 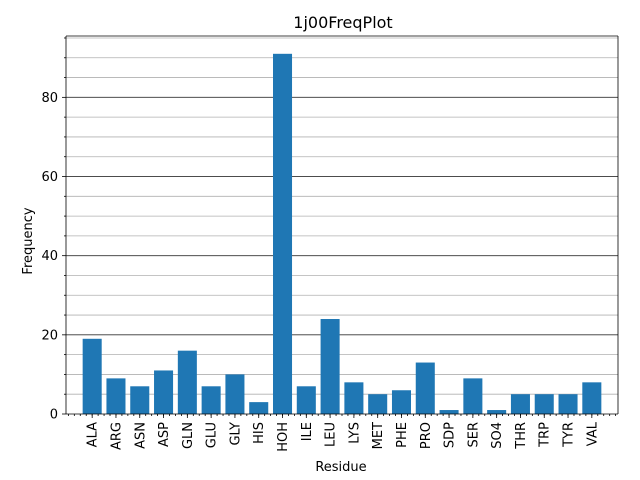 I want to click on bar-ser, so click(x=473, y=396).